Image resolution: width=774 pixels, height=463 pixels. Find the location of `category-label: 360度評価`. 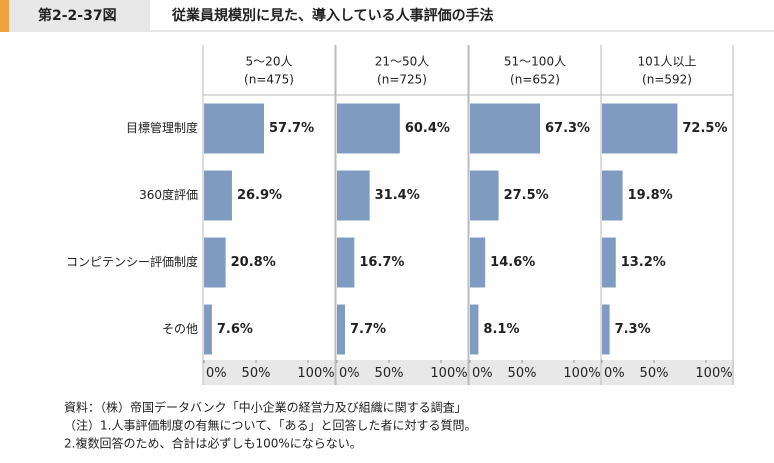

category-label: 360度評価 is located at coordinates (168, 194).